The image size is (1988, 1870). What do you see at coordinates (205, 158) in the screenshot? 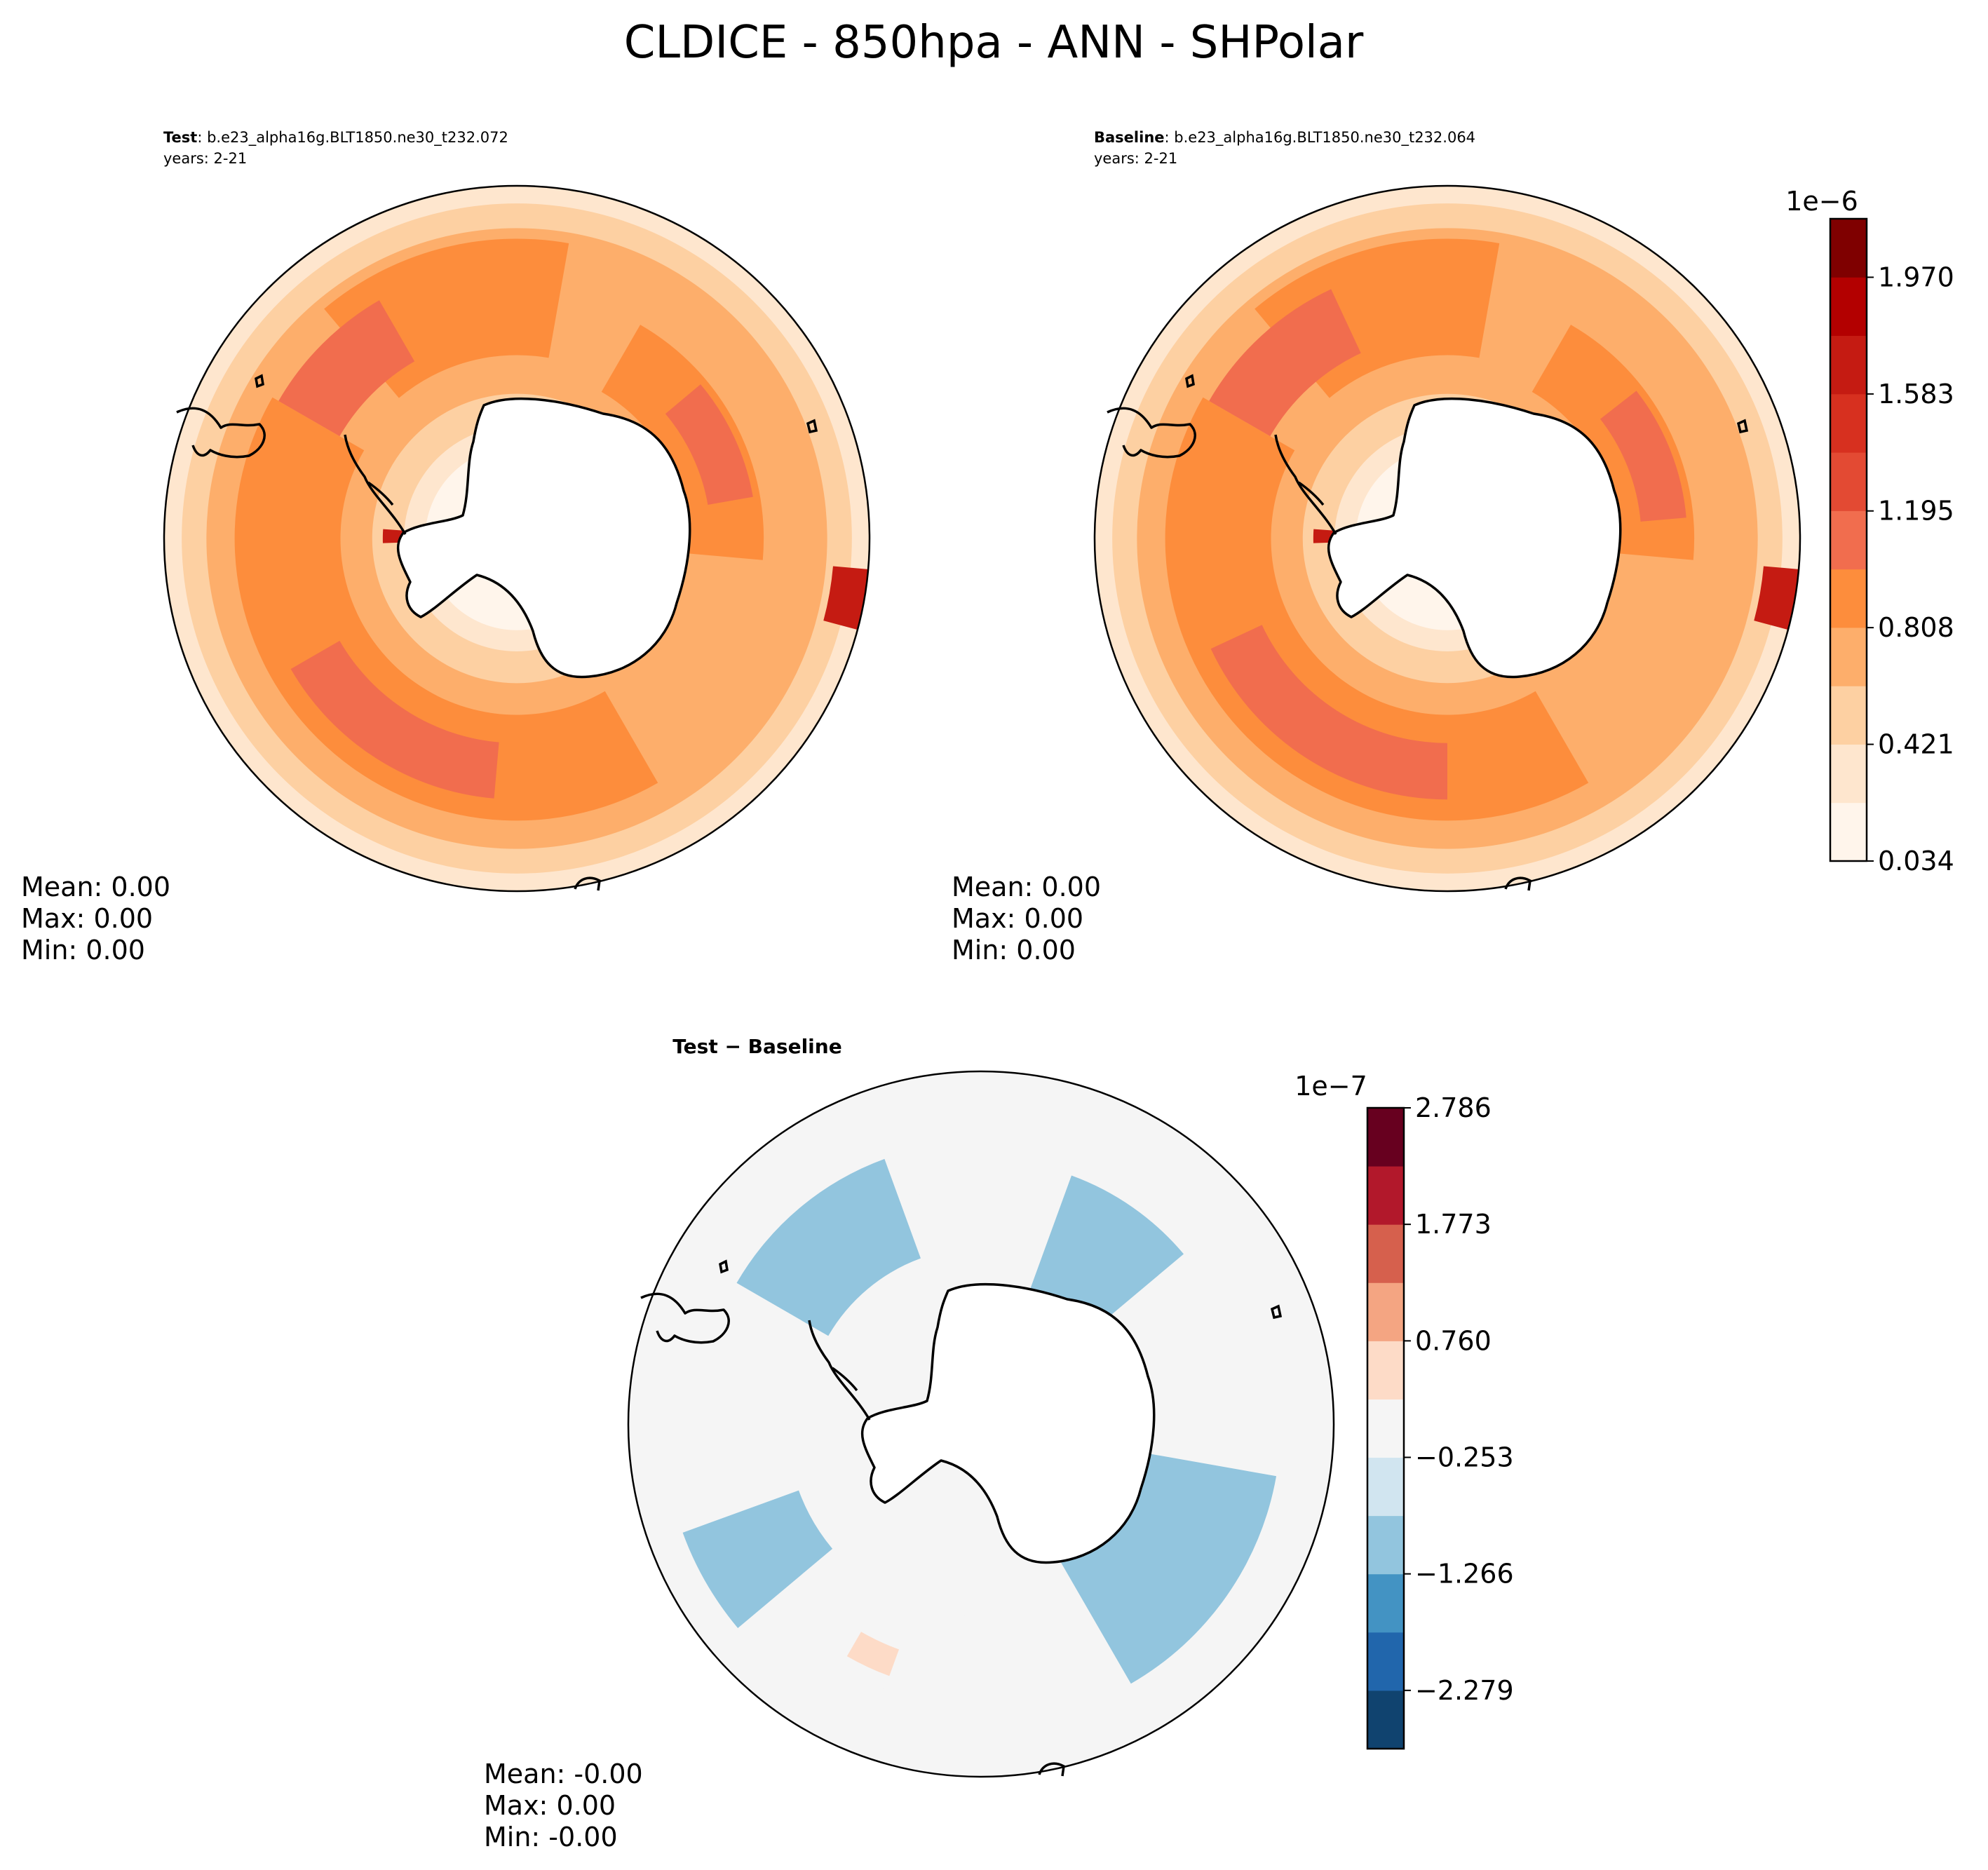
I see `panel-test-years: years: 2-21` at bounding box center [205, 158].